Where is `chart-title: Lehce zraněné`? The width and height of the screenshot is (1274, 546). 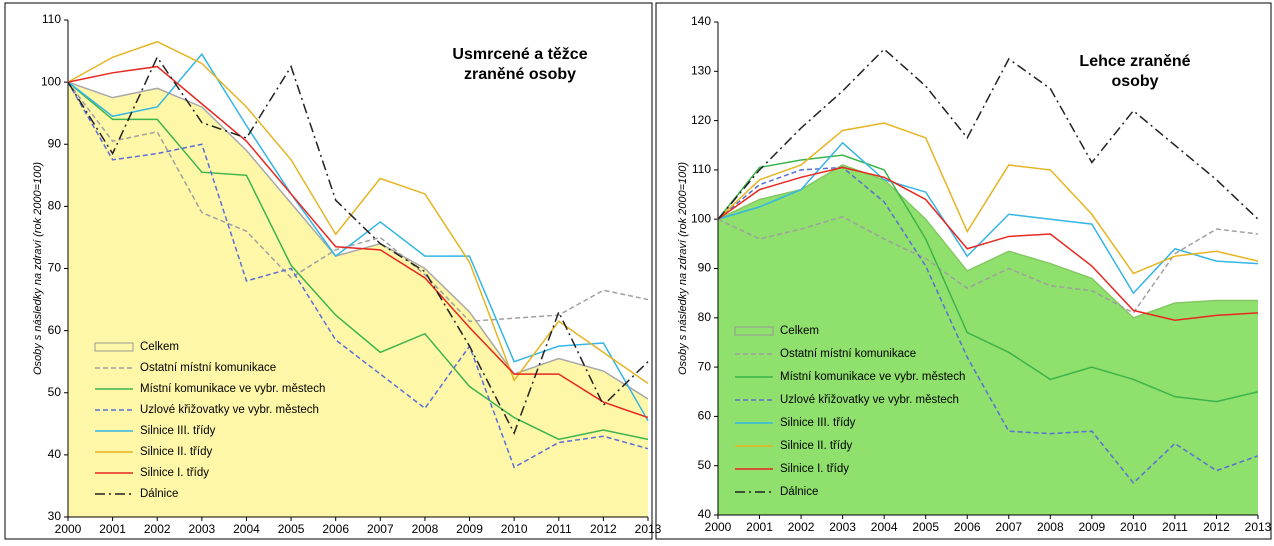
chart-title: Lehce zraněné is located at coordinates (1134, 61).